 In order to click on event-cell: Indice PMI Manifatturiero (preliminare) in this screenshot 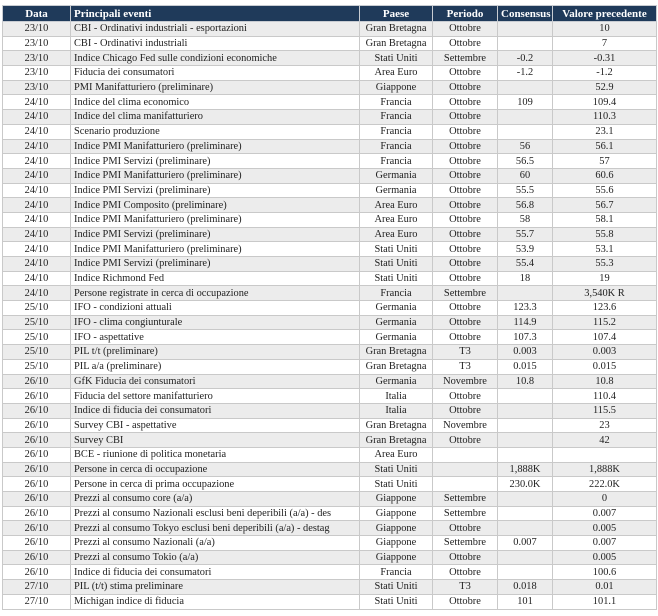, I will do `click(215, 249)`.